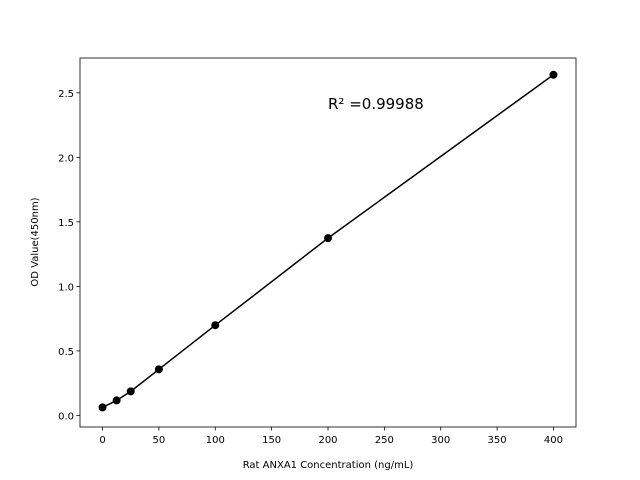  What do you see at coordinates (376, 104) in the screenshot?
I see `annotation: R² =0.99988` at bounding box center [376, 104].